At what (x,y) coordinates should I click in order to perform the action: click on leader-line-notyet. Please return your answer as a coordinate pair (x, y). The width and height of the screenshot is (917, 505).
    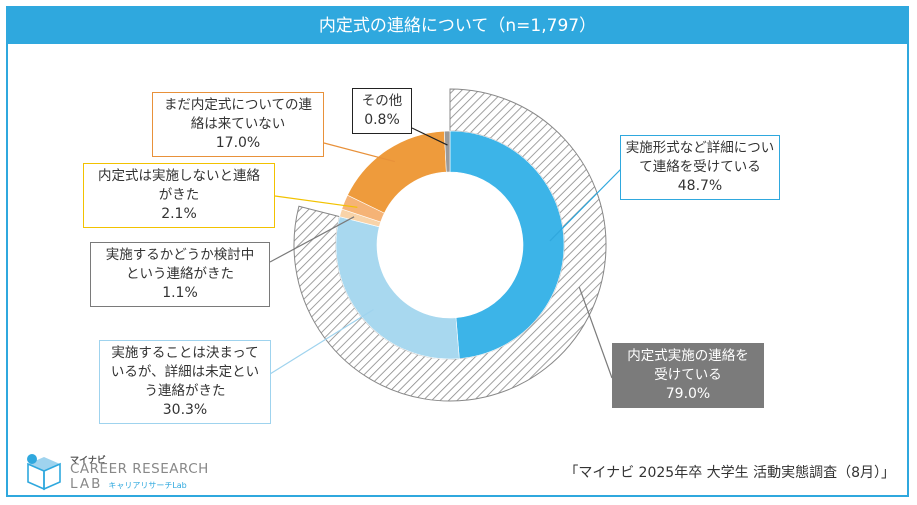
    Looking at the image, I should click on (359, 152).